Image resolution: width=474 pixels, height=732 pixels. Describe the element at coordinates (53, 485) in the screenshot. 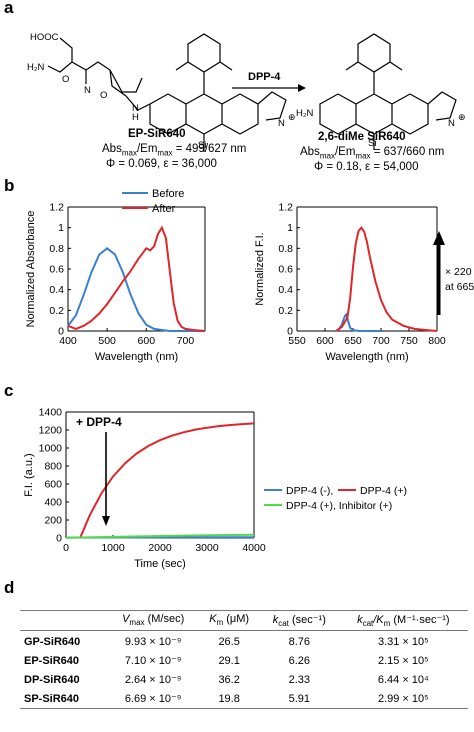

I see `y-tick-label: 600` at that location.